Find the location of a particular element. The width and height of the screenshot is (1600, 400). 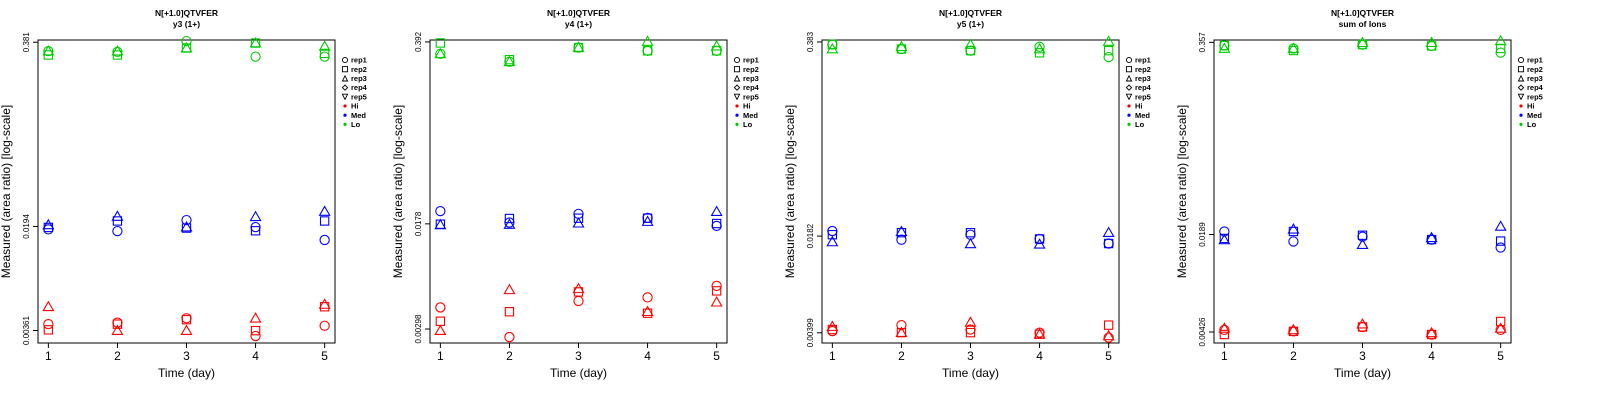

chart-subtitle: y4 (1+) is located at coordinates (578, 24).